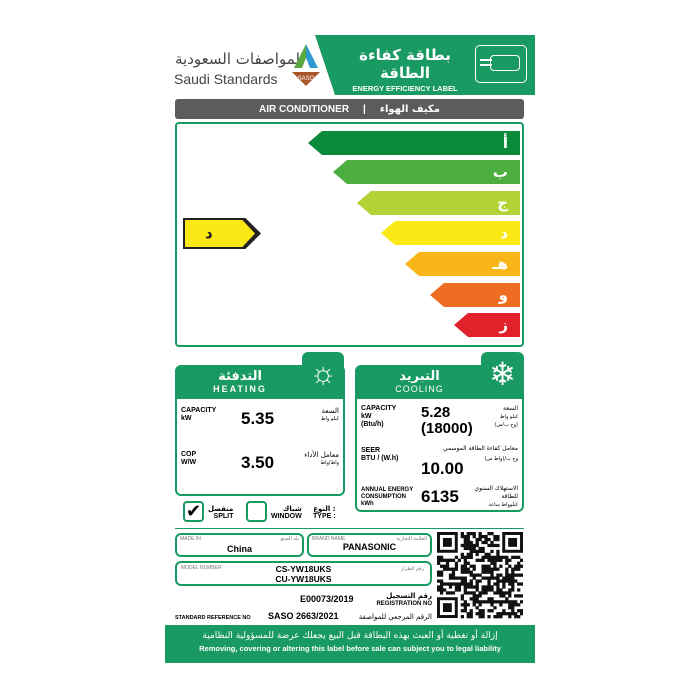  I want to click on annual-unit-ar: كيلوواط ساعة, so click(503, 505).